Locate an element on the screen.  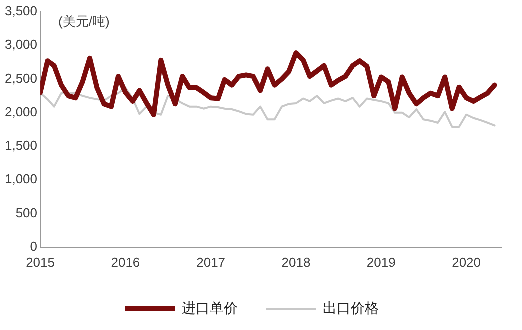
y-axis-title: (美元/吨) is located at coordinates (84, 22).